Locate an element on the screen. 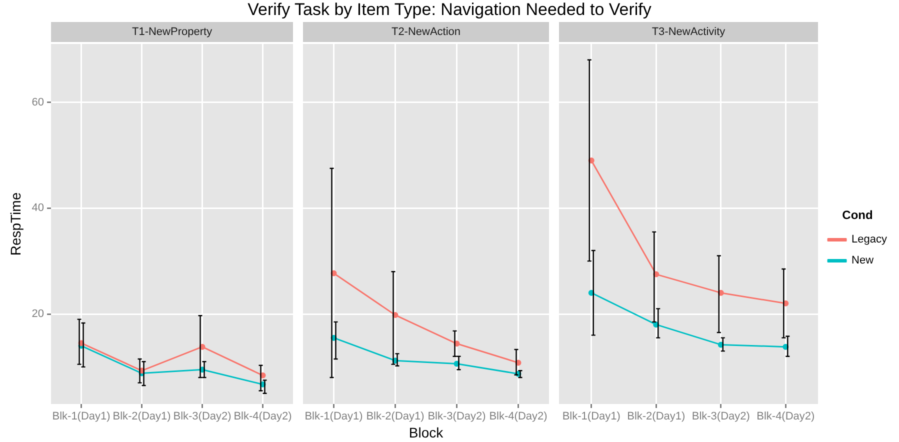  legend-label: Legacy is located at coordinates (870, 240).